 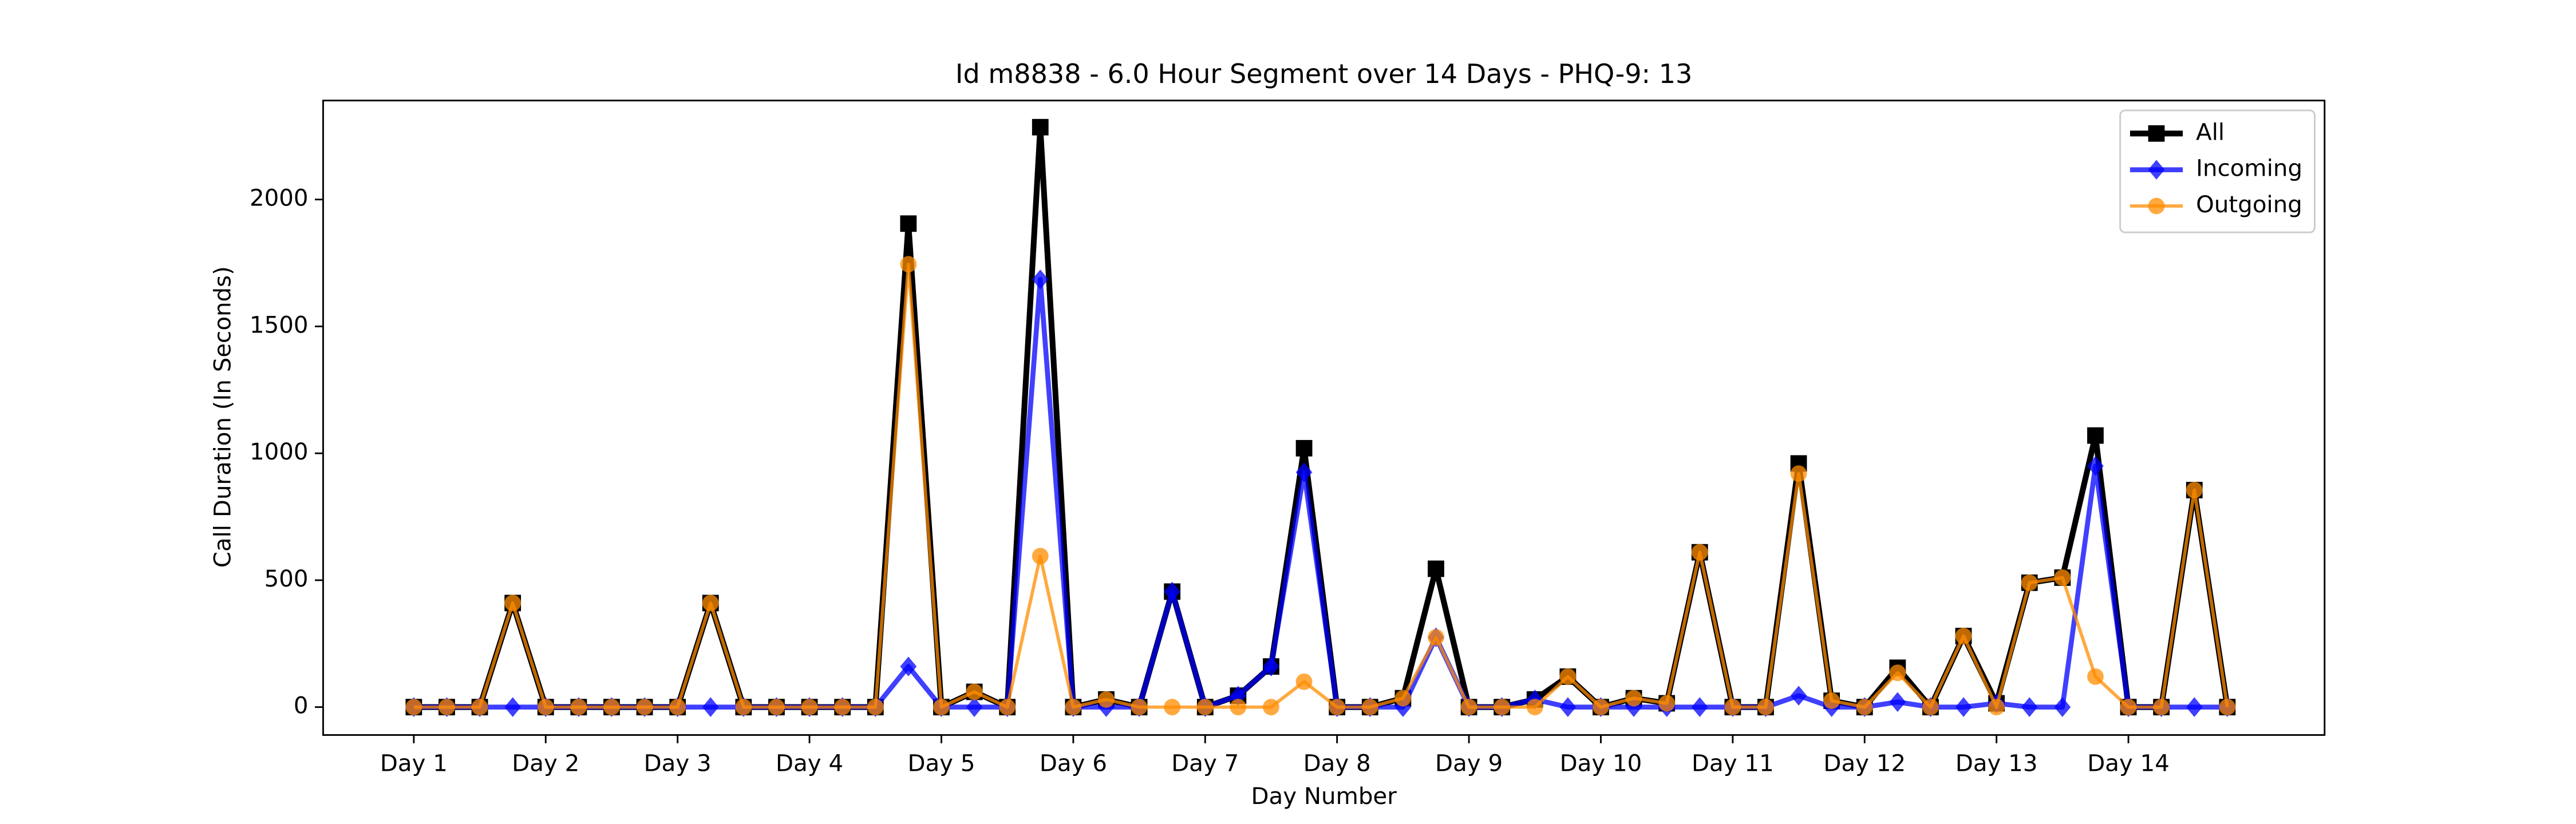 What do you see at coordinates (286, 578) in the screenshot?
I see `y-tick-label: 500` at bounding box center [286, 578].